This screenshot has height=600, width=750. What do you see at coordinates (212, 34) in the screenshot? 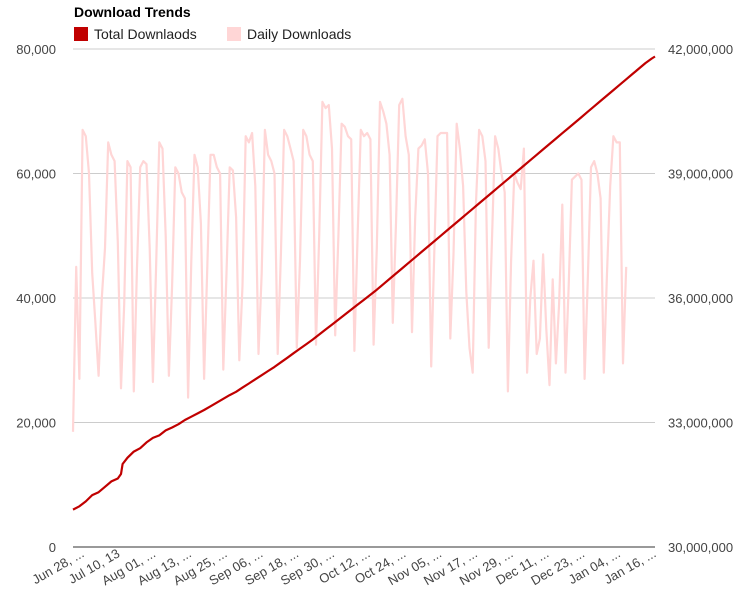
I see `legend: Total Downlaods Daily Downloads` at bounding box center [212, 34].